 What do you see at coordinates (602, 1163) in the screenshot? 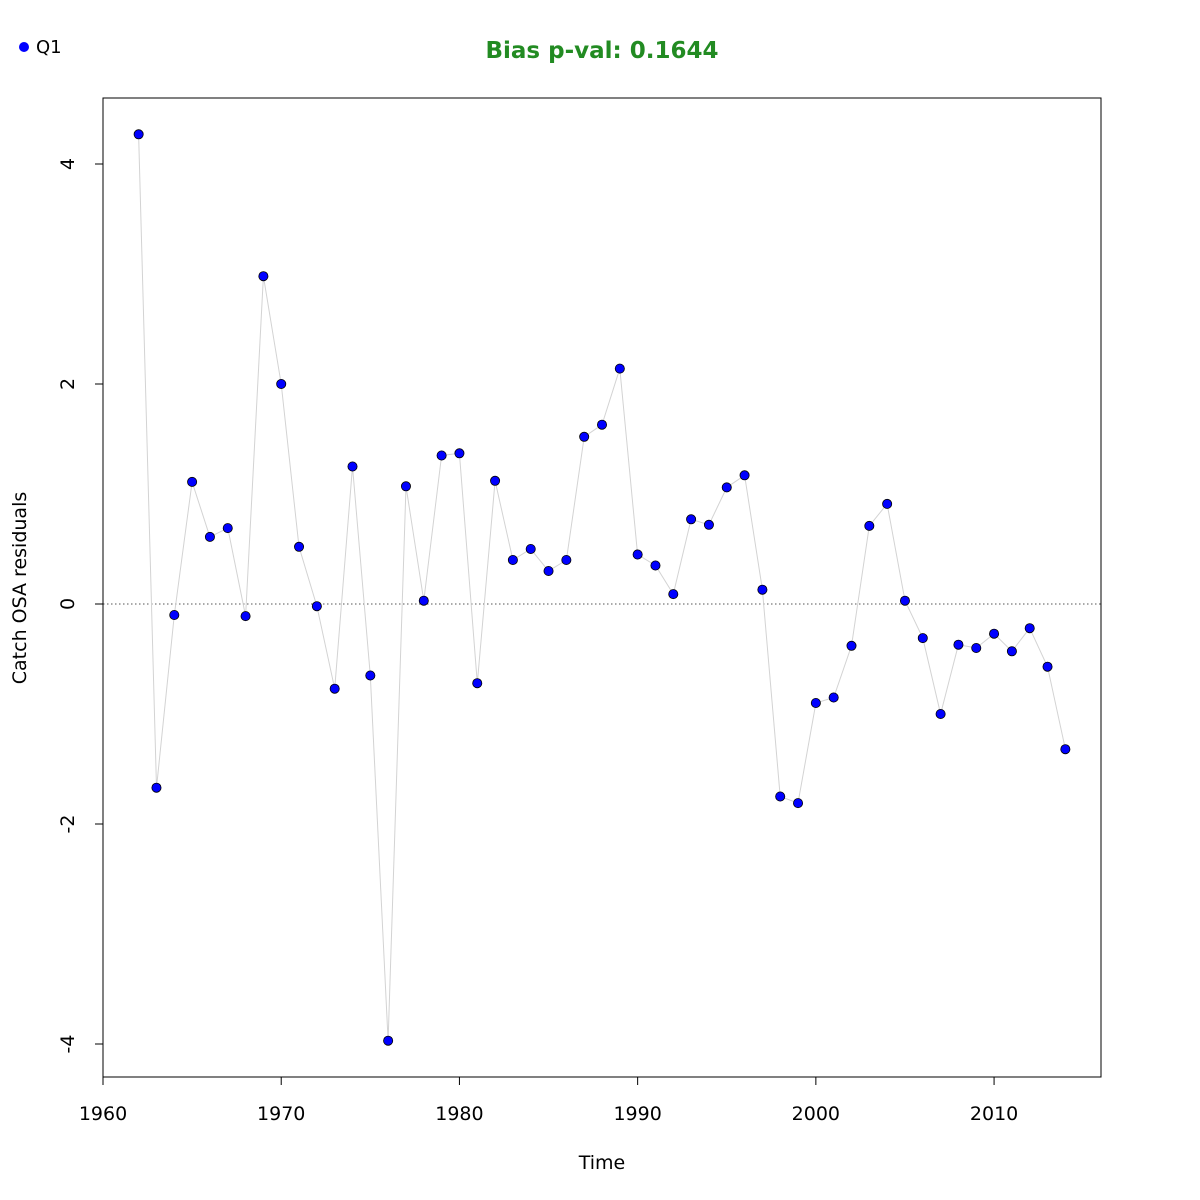
I see `x-axis-title: Time` at bounding box center [602, 1163].